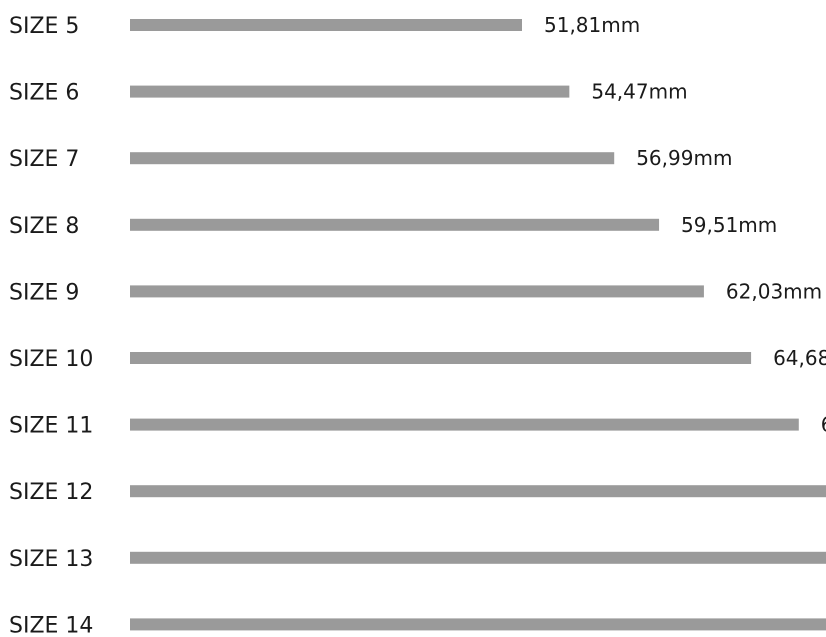  I want to click on category-label: SIZE 7, so click(44, 159).